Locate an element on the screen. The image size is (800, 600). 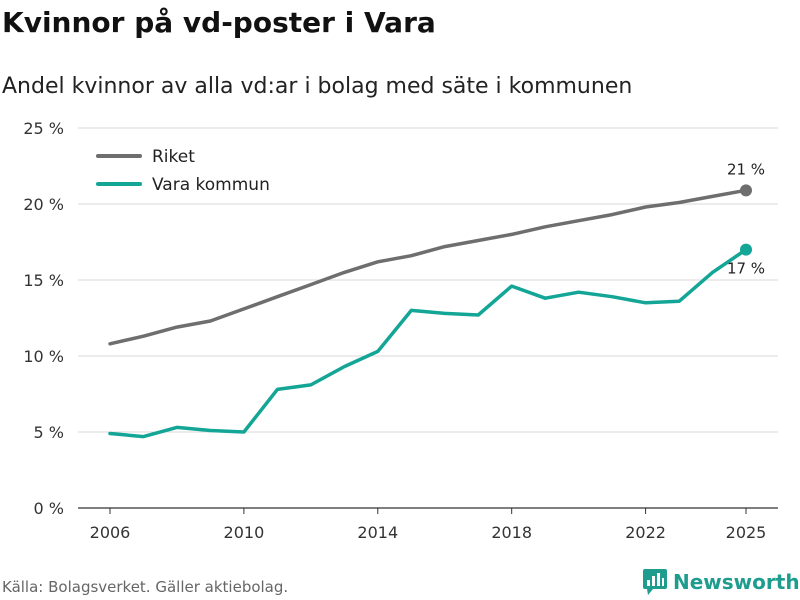
y-tick-label: 25 % is located at coordinates (43, 128).